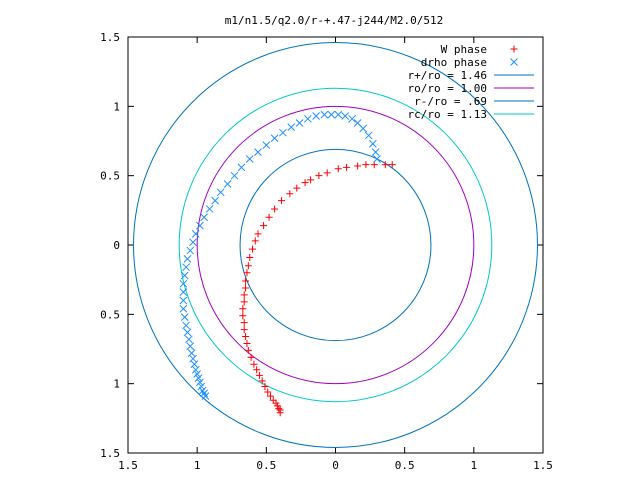  What do you see at coordinates (116, 245) in the screenshot?
I see `y-tick-label: 0` at bounding box center [116, 245].